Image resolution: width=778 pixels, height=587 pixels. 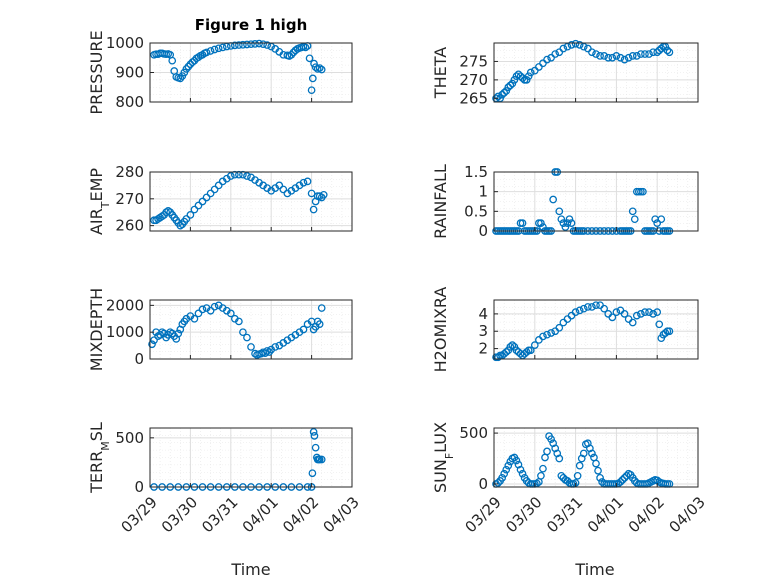 I want to click on y-tick-label: 500, so click(x=129, y=438).